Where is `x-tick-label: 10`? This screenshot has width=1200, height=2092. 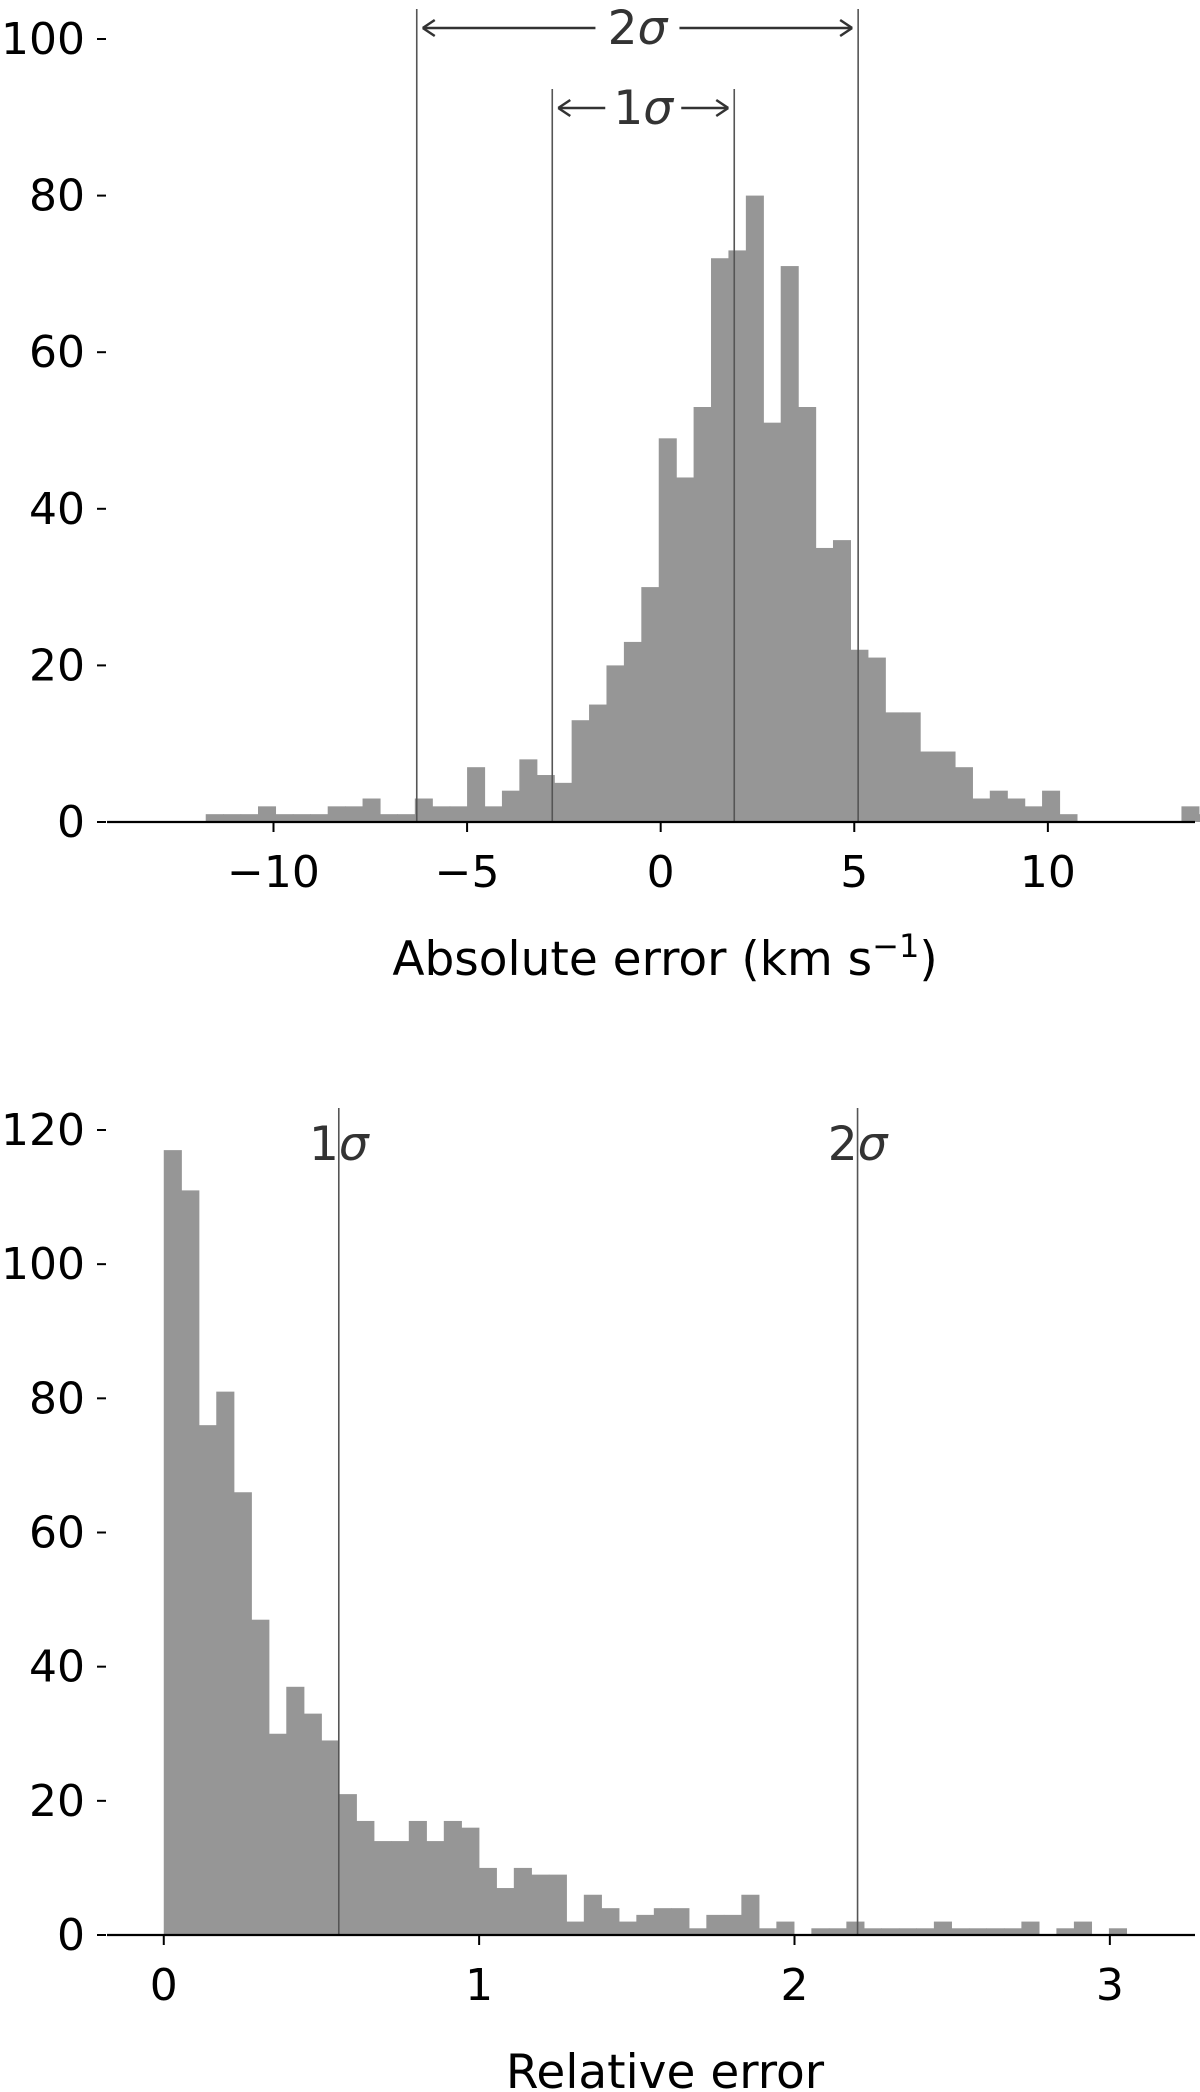
x-tick-label: 10 is located at coordinates (1048, 872).